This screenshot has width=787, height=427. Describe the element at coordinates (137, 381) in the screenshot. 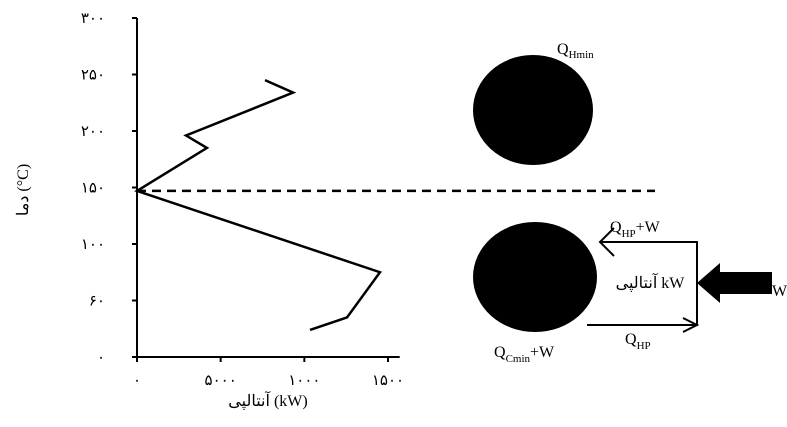

I see `x-tick-label: ۰` at that location.